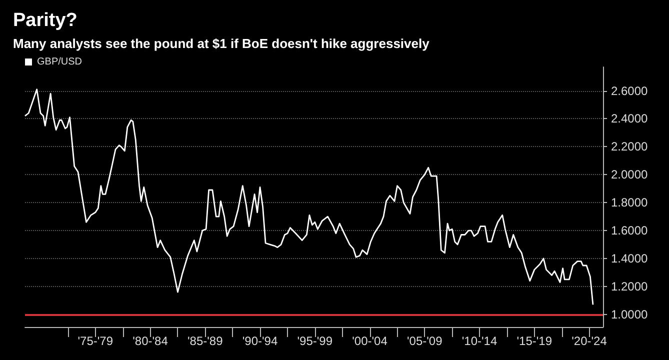 This screenshot has width=669, height=360. I want to click on x-tick-label: '10-'14, so click(480, 341).